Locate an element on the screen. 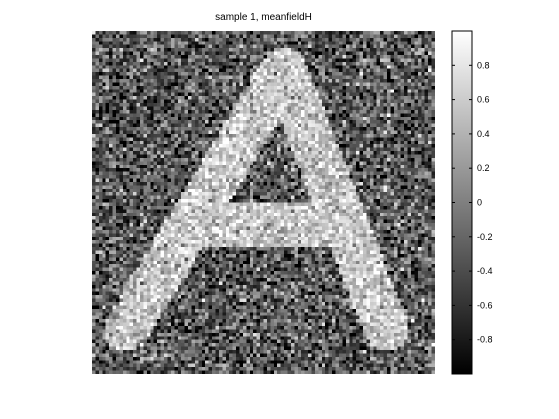  colorbar-tick-label: 0 is located at coordinates (479, 203).